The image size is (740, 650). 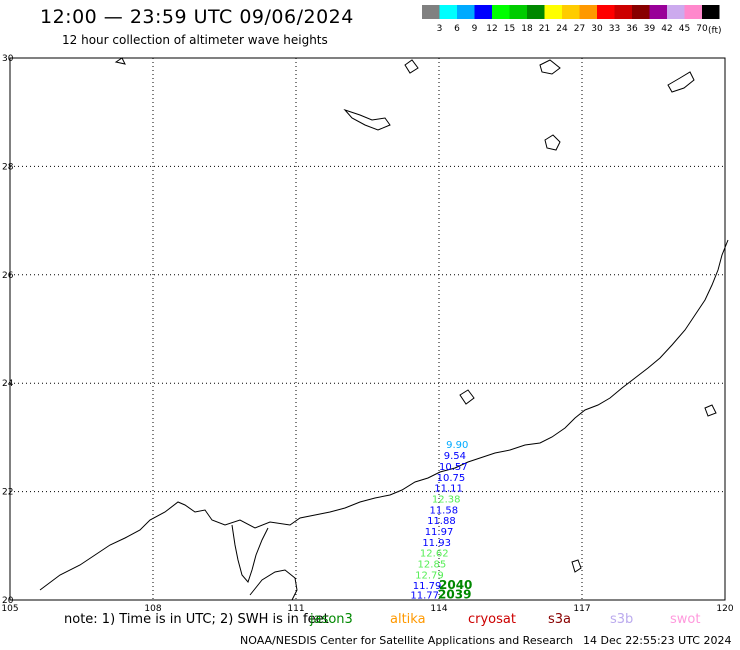 What do you see at coordinates (331, 619) in the screenshot?
I see `satellite-legend-item: jason3` at bounding box center [331, 619].